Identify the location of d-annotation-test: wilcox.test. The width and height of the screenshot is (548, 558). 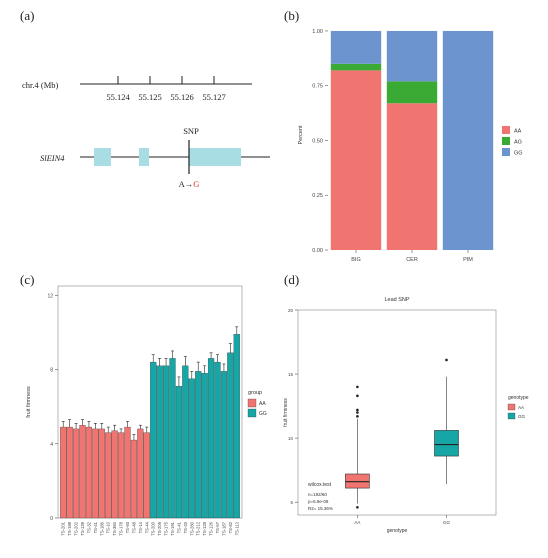
(320, 485).